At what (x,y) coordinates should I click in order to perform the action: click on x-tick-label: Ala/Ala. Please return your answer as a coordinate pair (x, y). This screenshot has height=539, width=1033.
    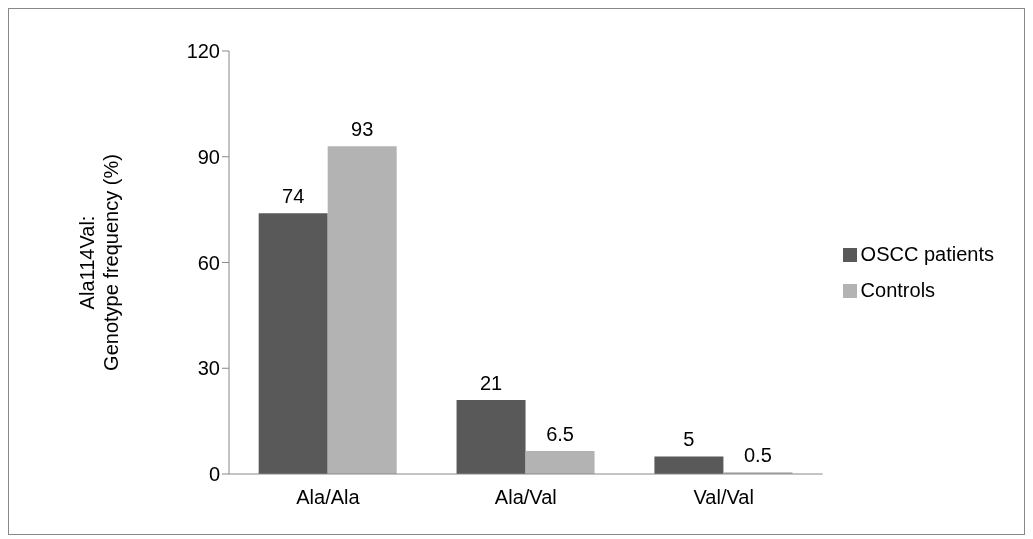
    Looking at the image, I should click on (328, 497).